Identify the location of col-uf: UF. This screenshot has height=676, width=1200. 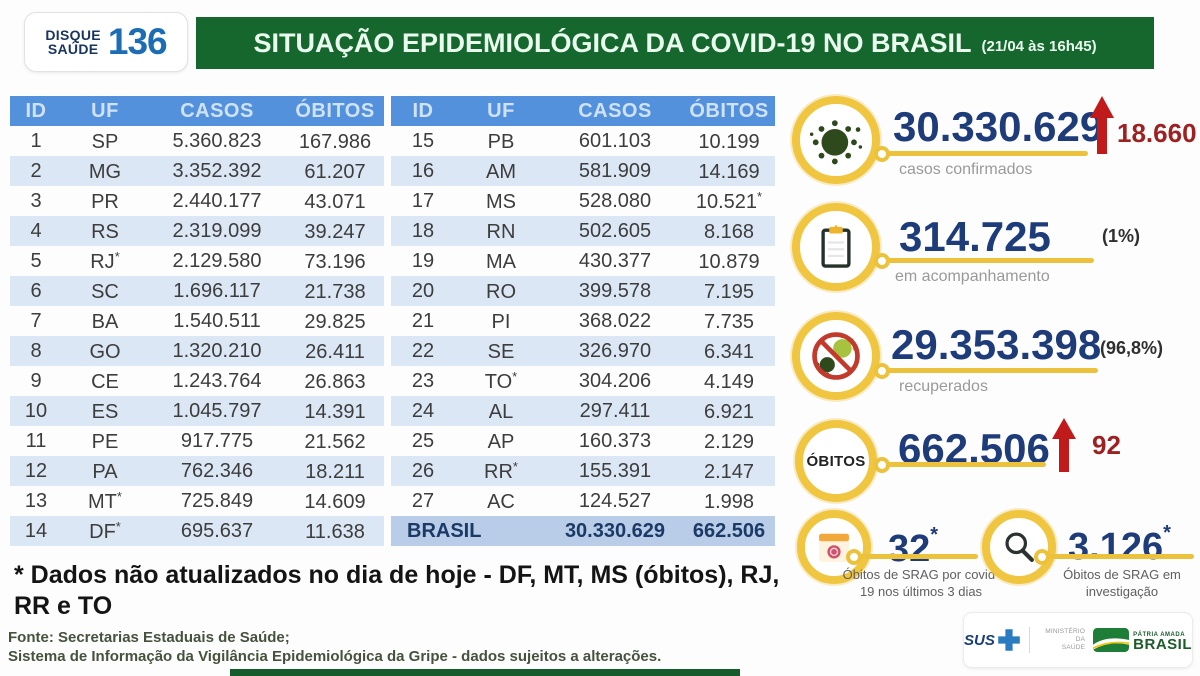
(501, 111).